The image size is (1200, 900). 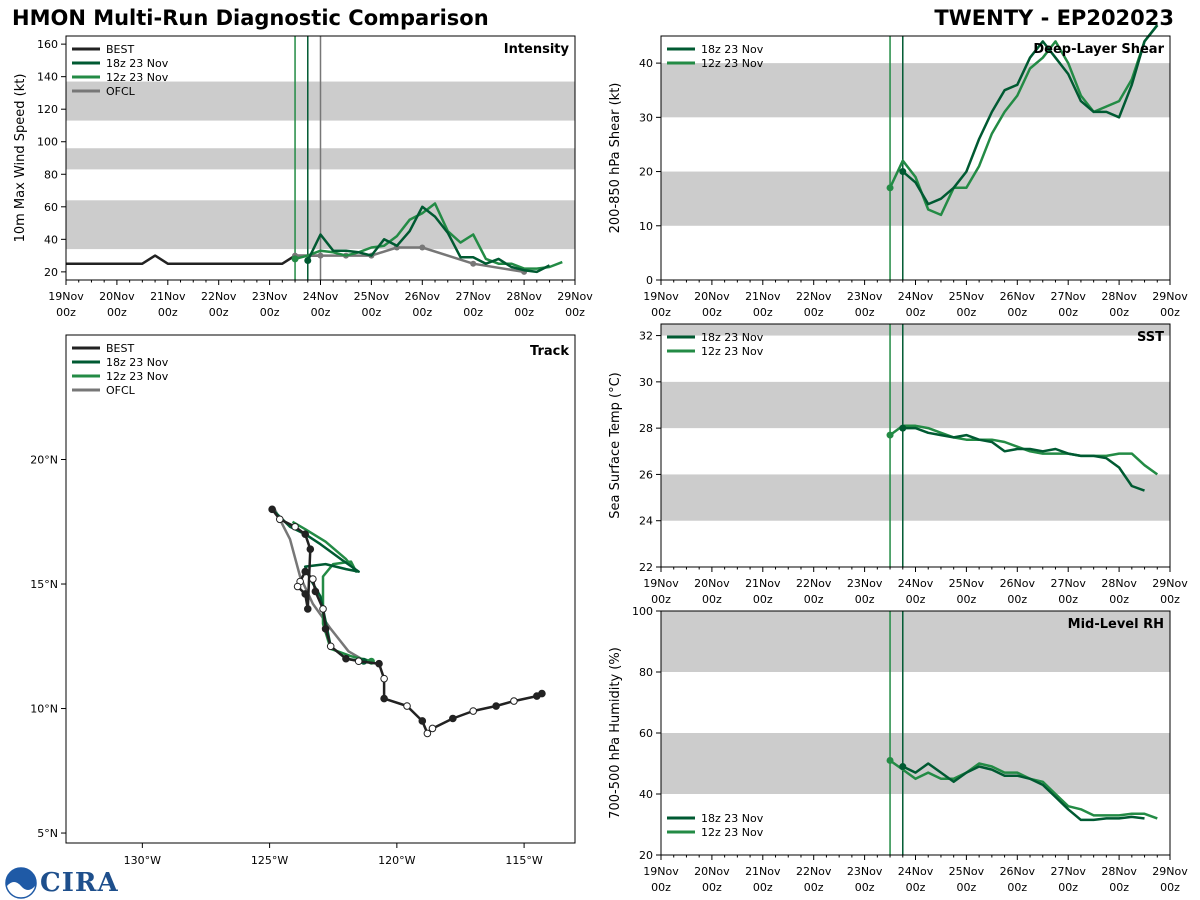 What do you see at coordinates (44, 584) in the screenshot?
I see `y-tick-label: 15°N` at bounding box center [44, 584].